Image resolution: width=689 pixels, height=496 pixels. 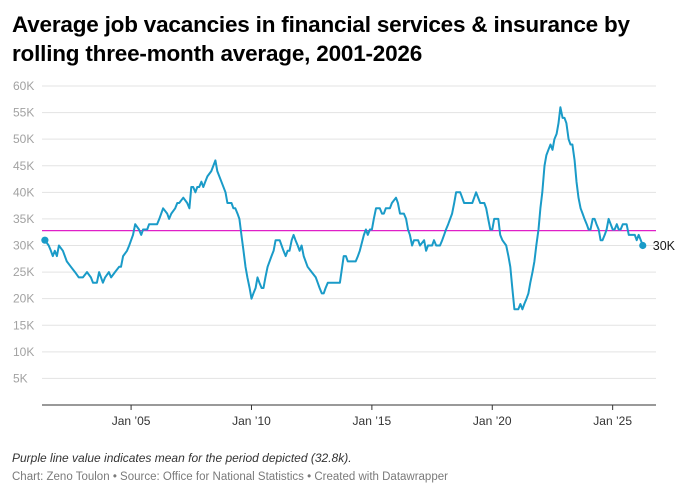 What do you see at coordinates (20, 378) in the screenshot?
I see `y-tick-label: 5K` at bounding box center [20, 378].